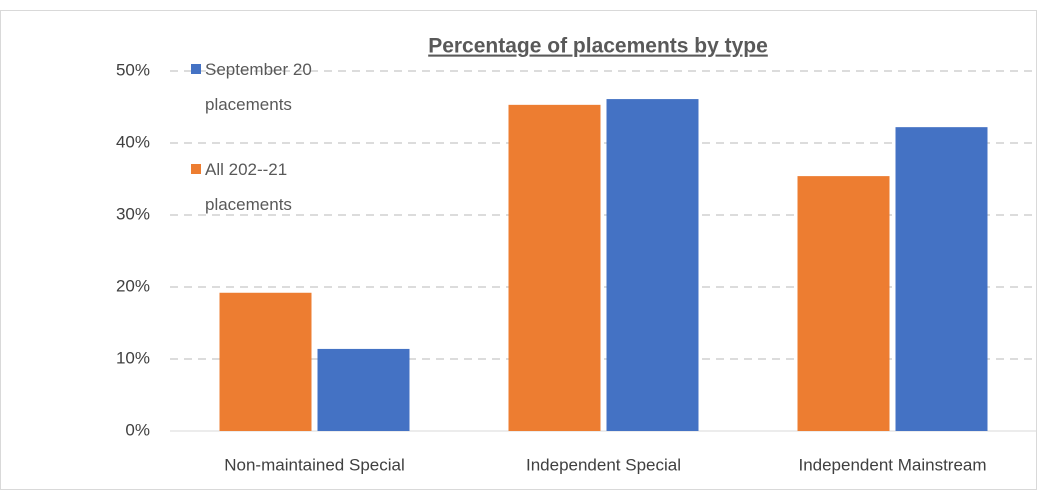 The width and height of the screenshot is (1037, 490). Describe the element at coordinates (892, 464) in the screenshot. I see `x-tick-label: Independent Mainstream` at that location.